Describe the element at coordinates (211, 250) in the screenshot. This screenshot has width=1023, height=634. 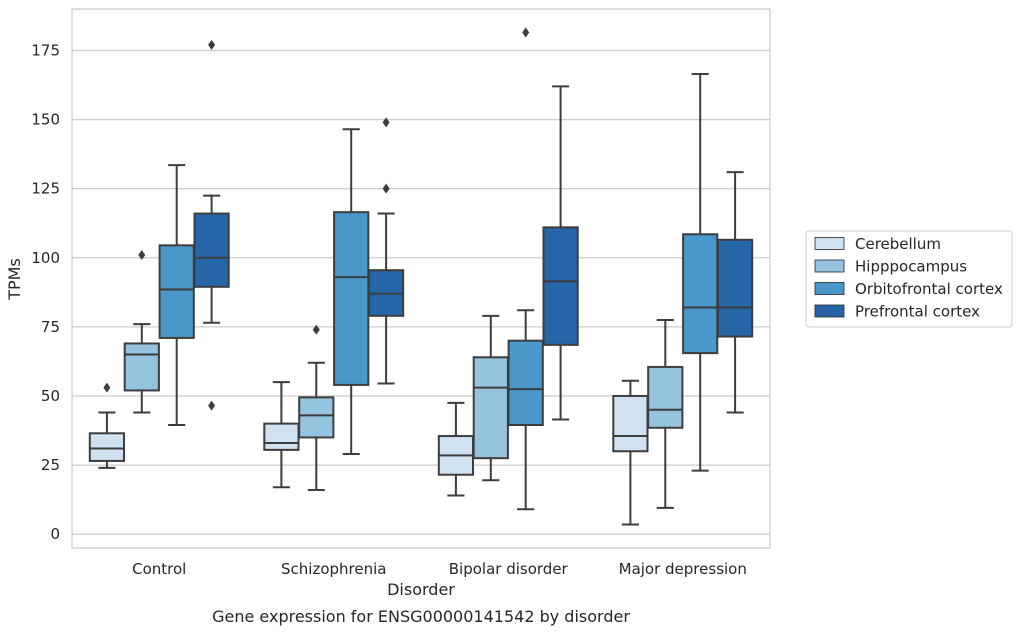
I see `box-control-prefrontal-cortex-iqr` at that location.